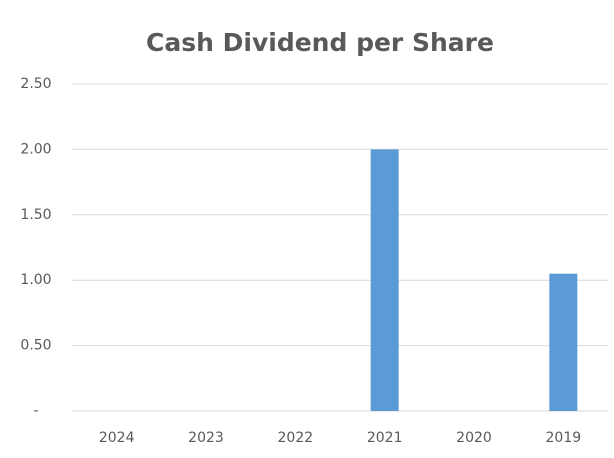 The height and width of the screenshot is (458, 614). I want to click on y-tick-label: 1.00, so click(35, 280).